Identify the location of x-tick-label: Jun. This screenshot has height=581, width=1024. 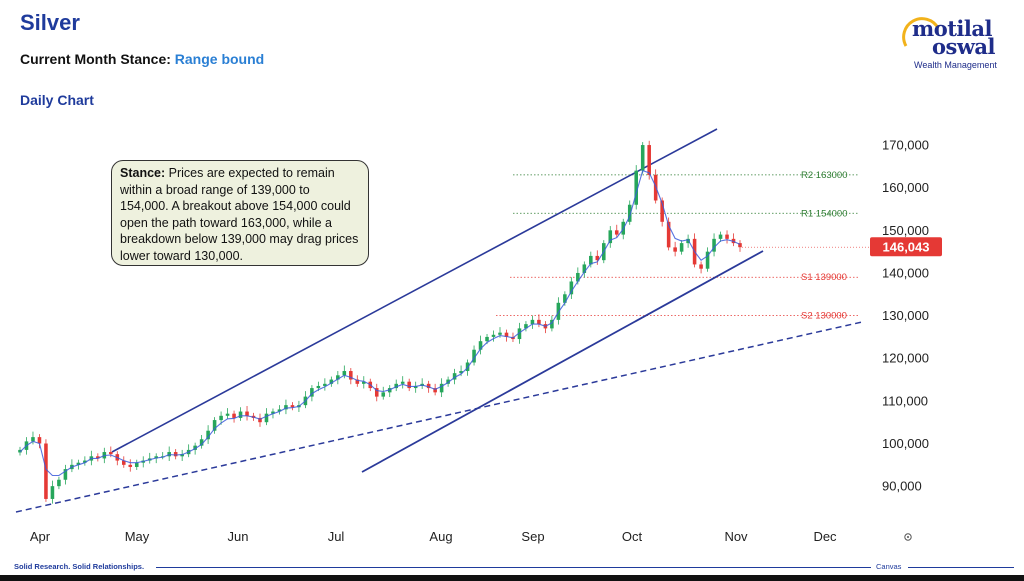
(238, 536).